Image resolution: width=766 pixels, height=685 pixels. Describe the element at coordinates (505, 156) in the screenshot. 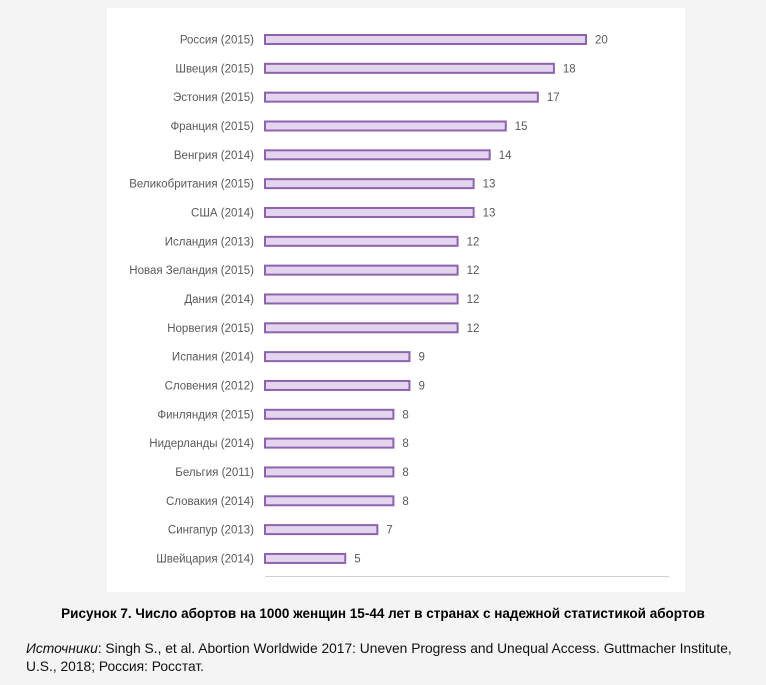

I see `data-label: 14` at that location.